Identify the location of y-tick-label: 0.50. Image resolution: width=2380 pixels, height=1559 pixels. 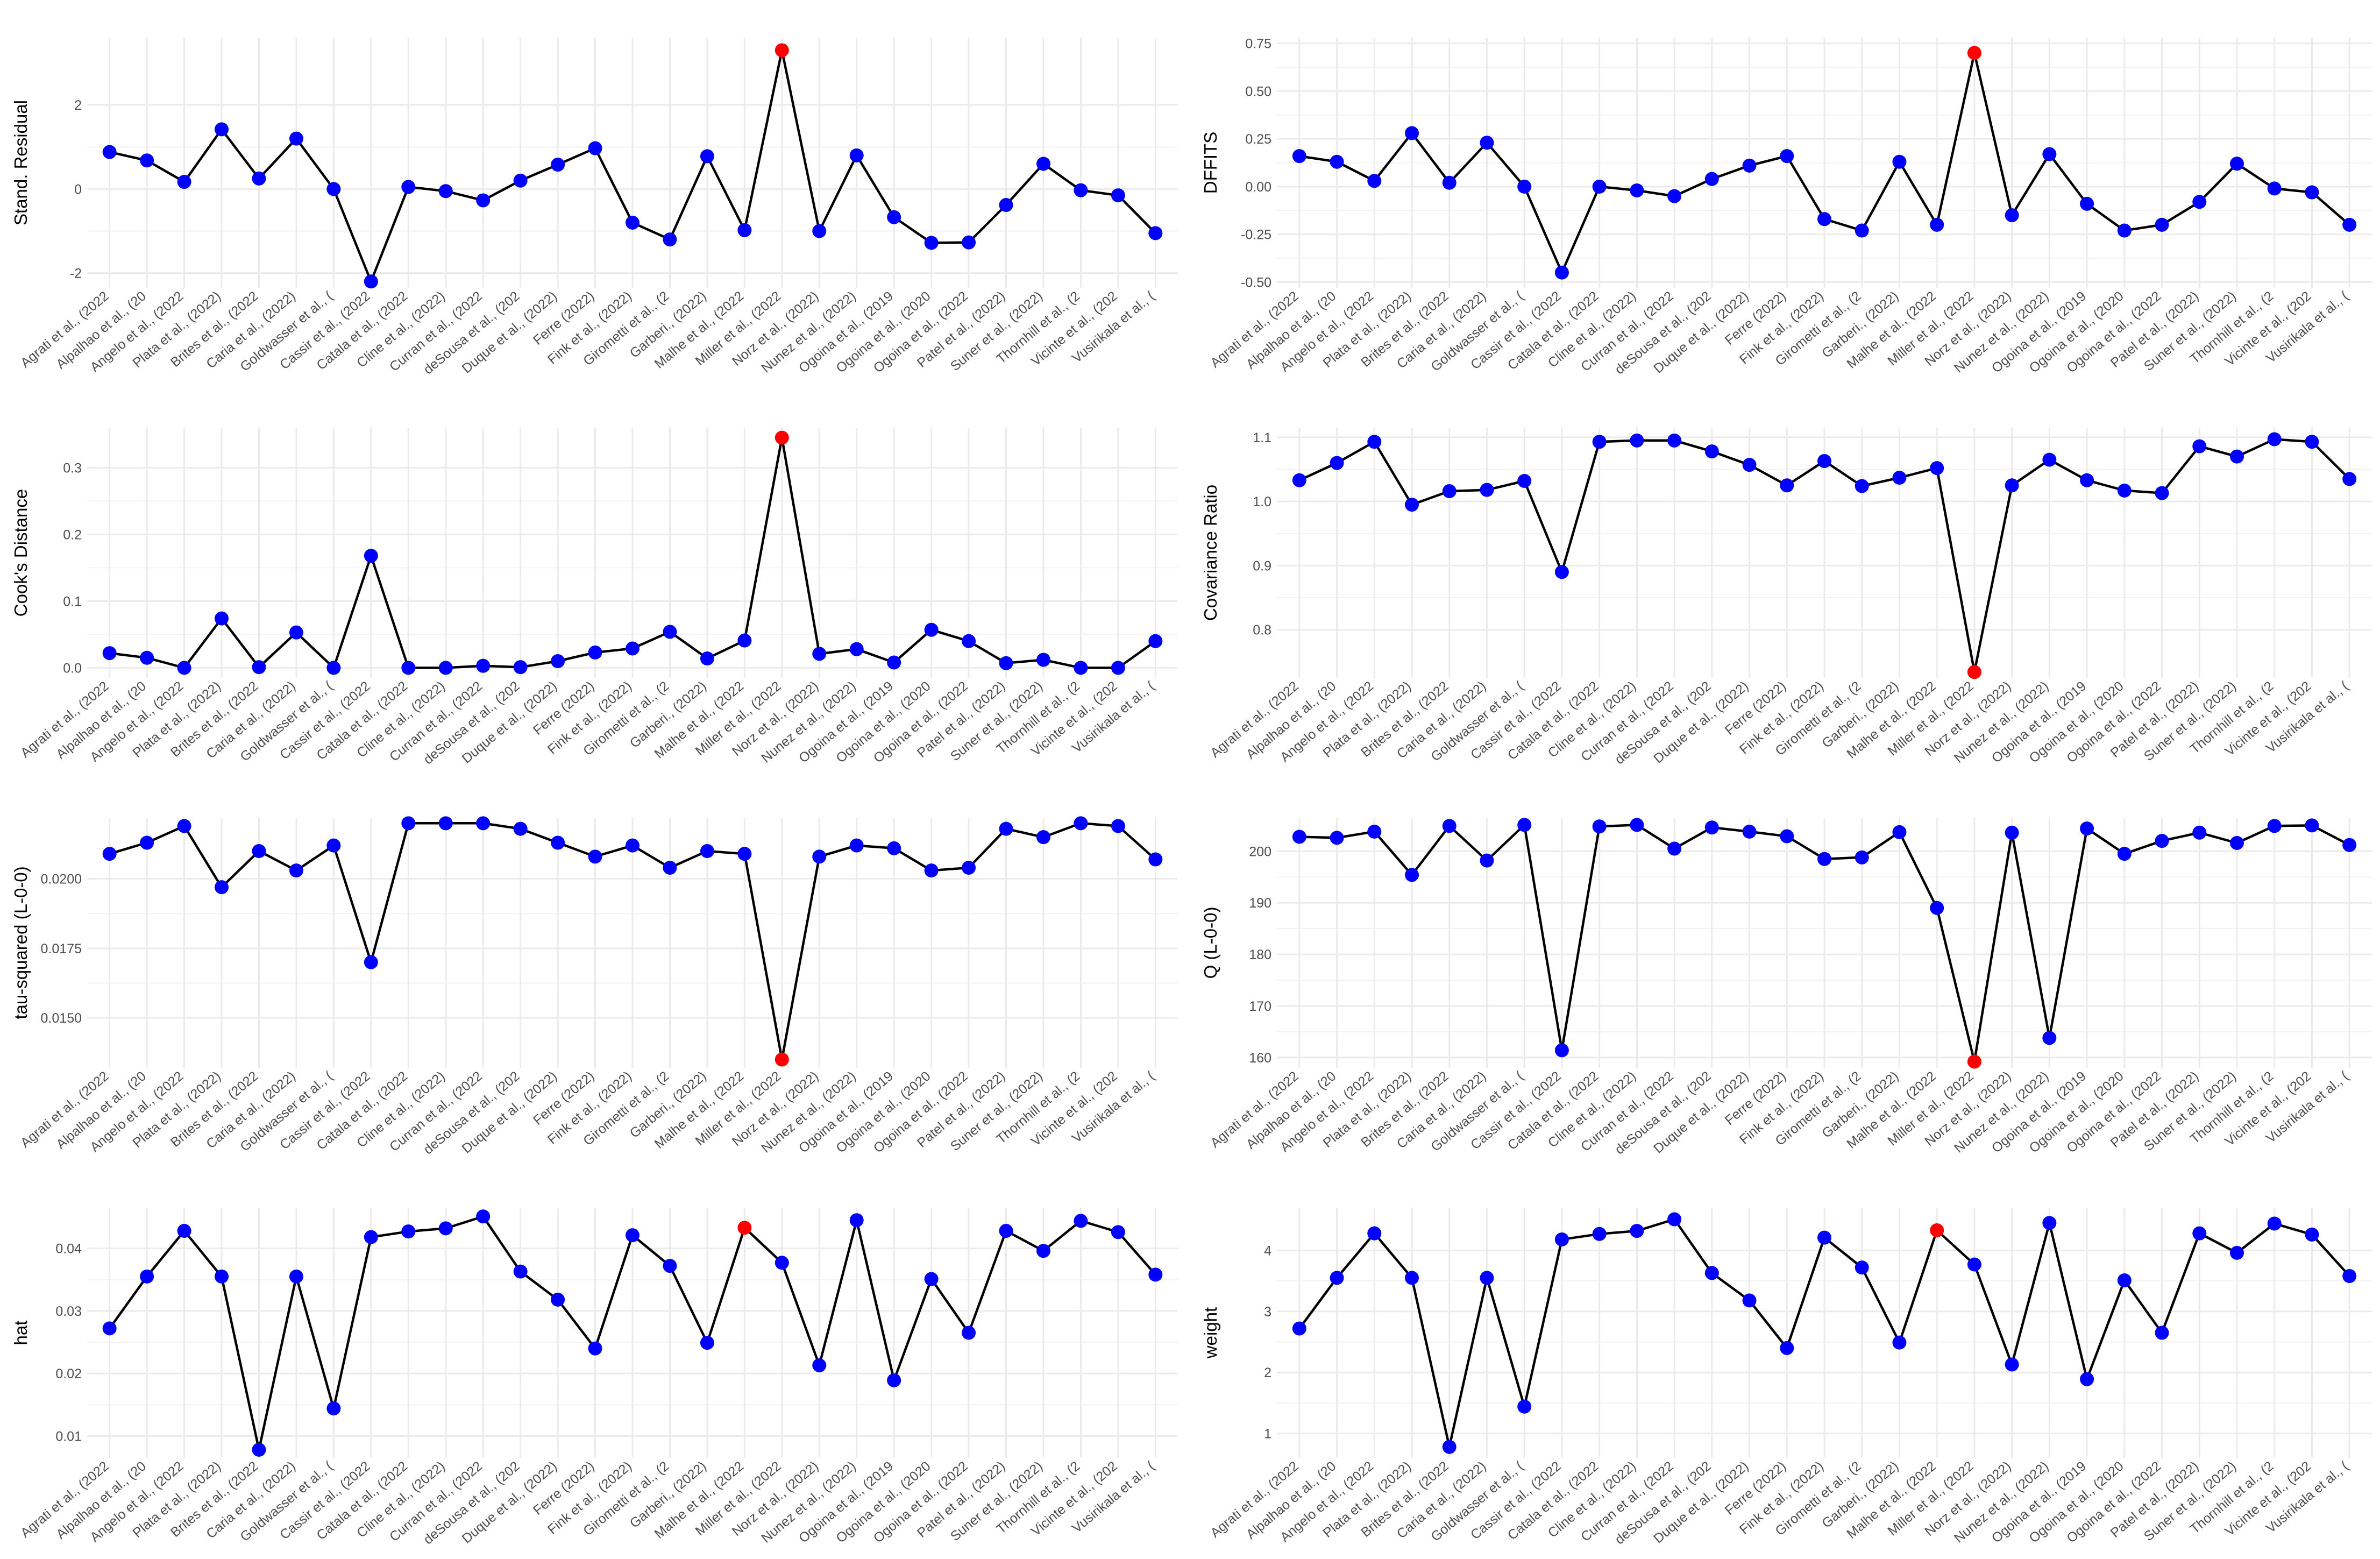
(1258, 91).